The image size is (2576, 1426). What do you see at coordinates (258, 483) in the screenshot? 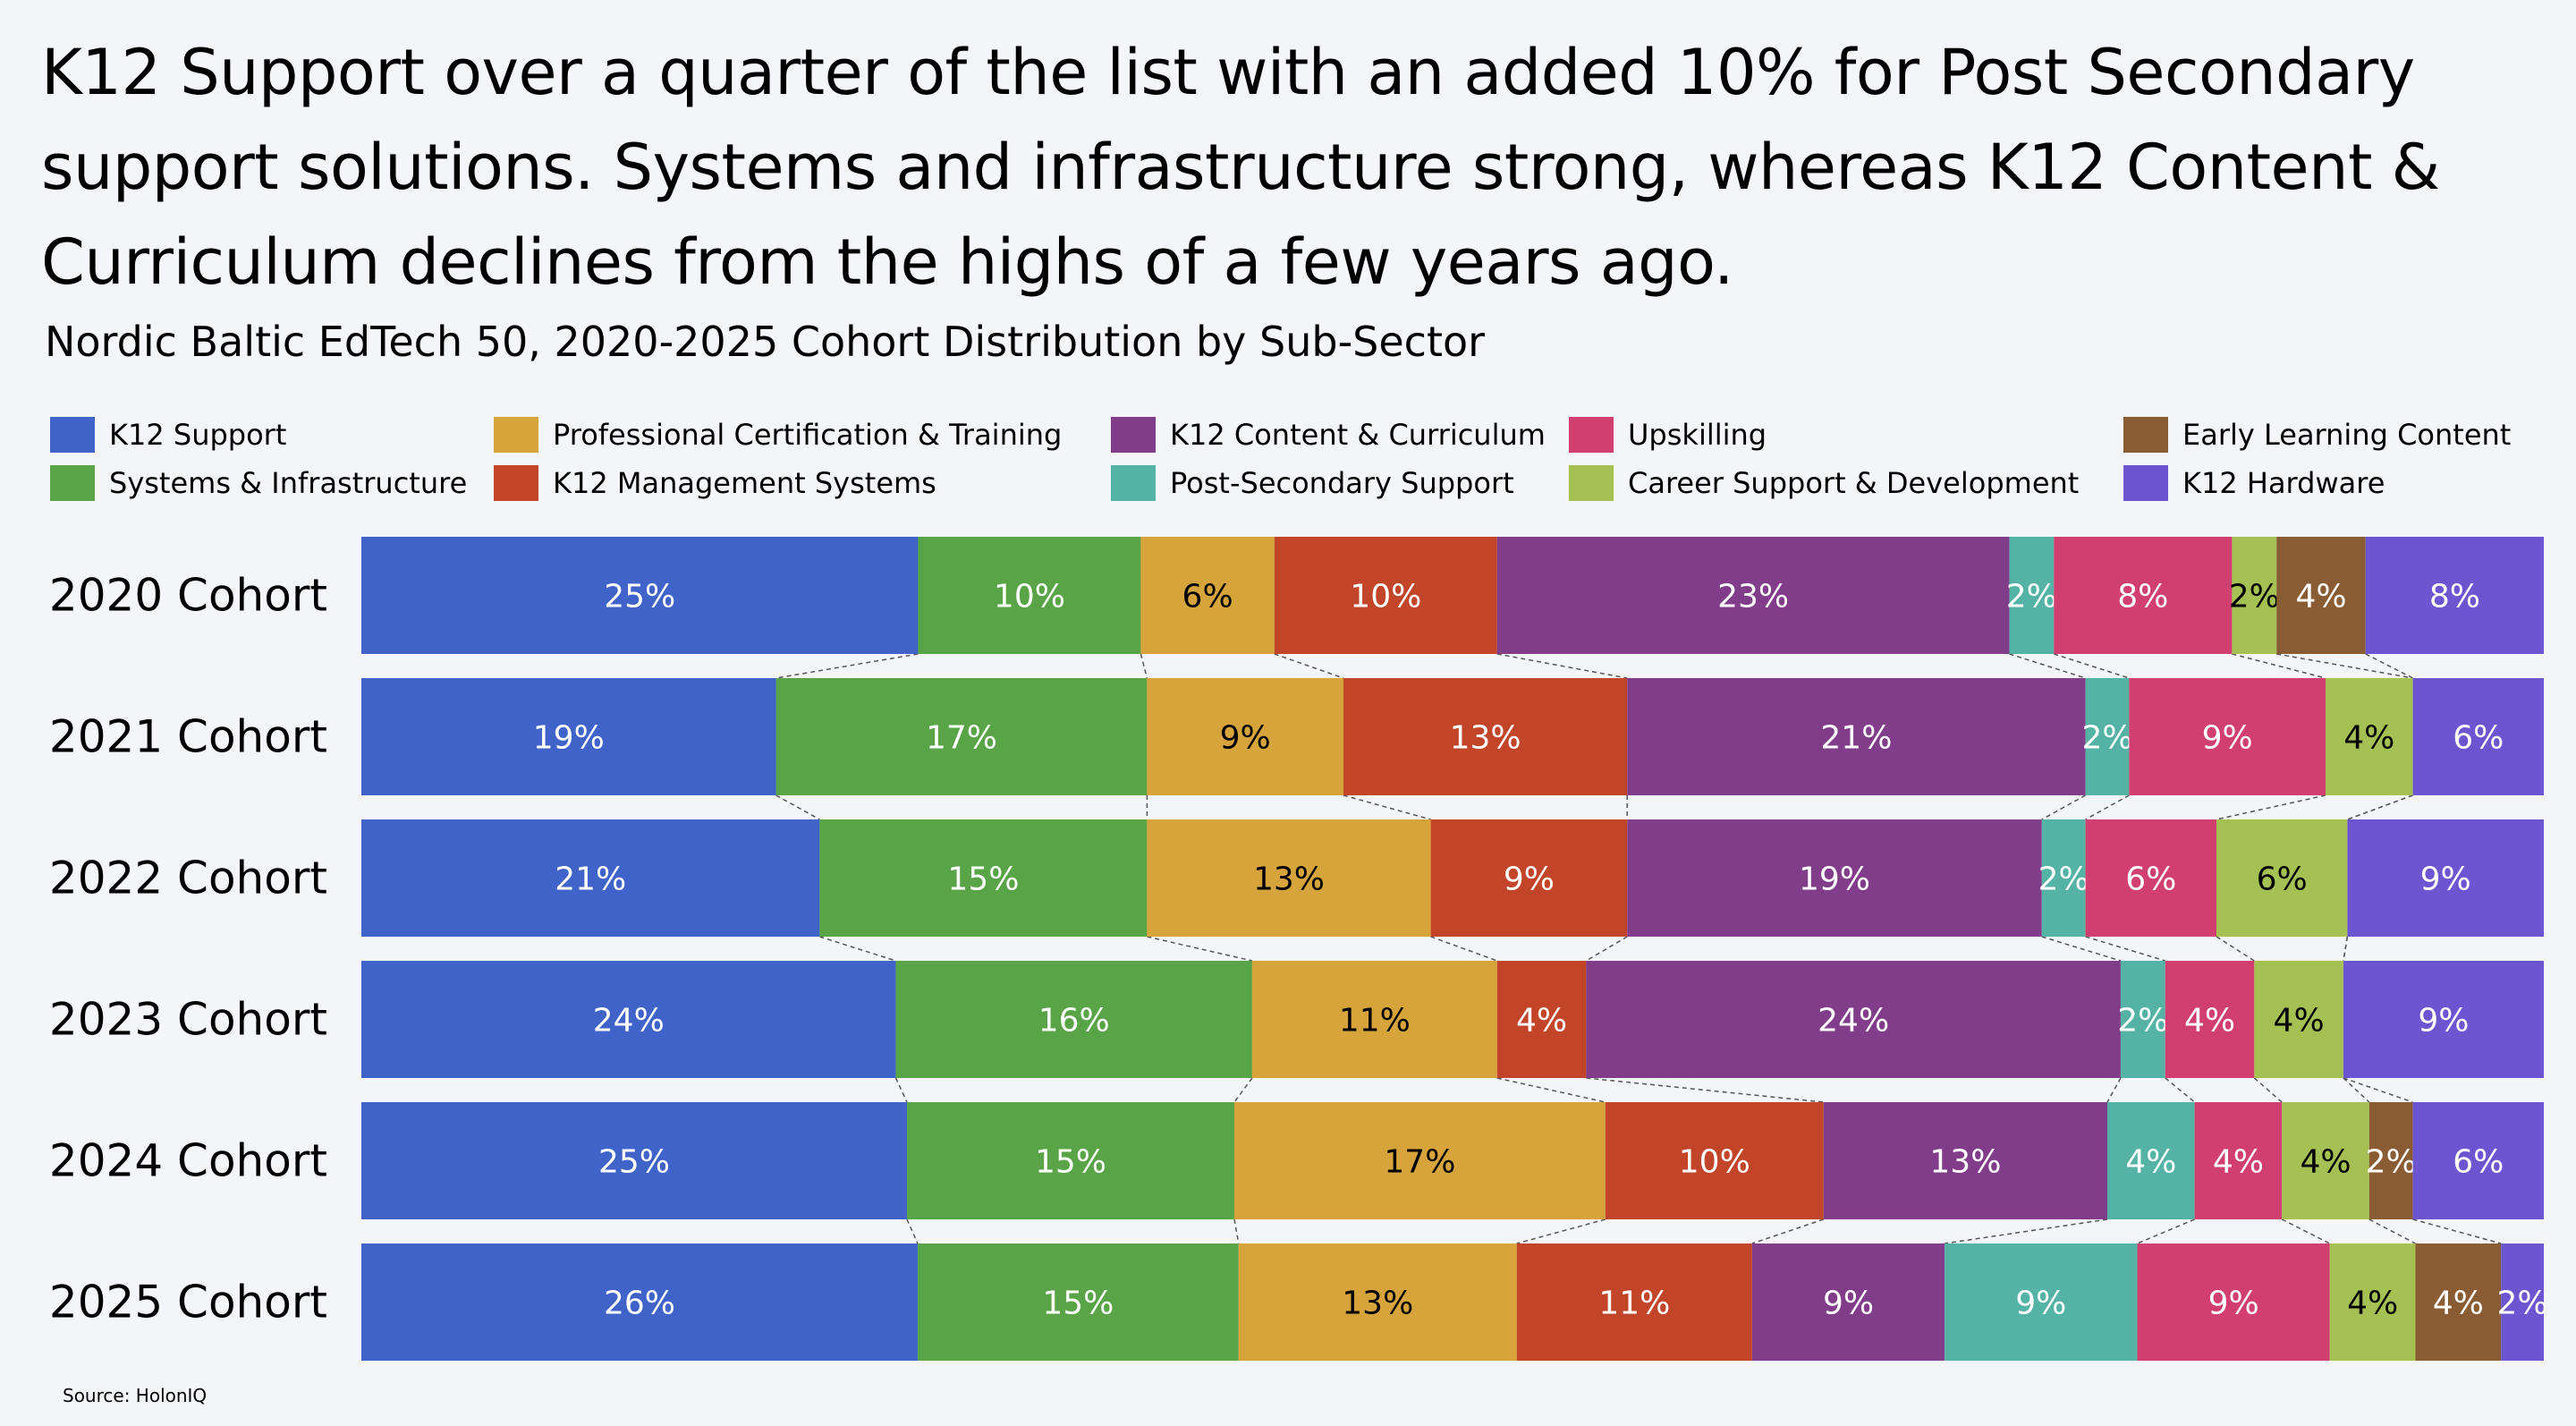
I see `legend-item-systems-and-infrastructure: Systems & Infrastructure` at bounding box center [258, 483].